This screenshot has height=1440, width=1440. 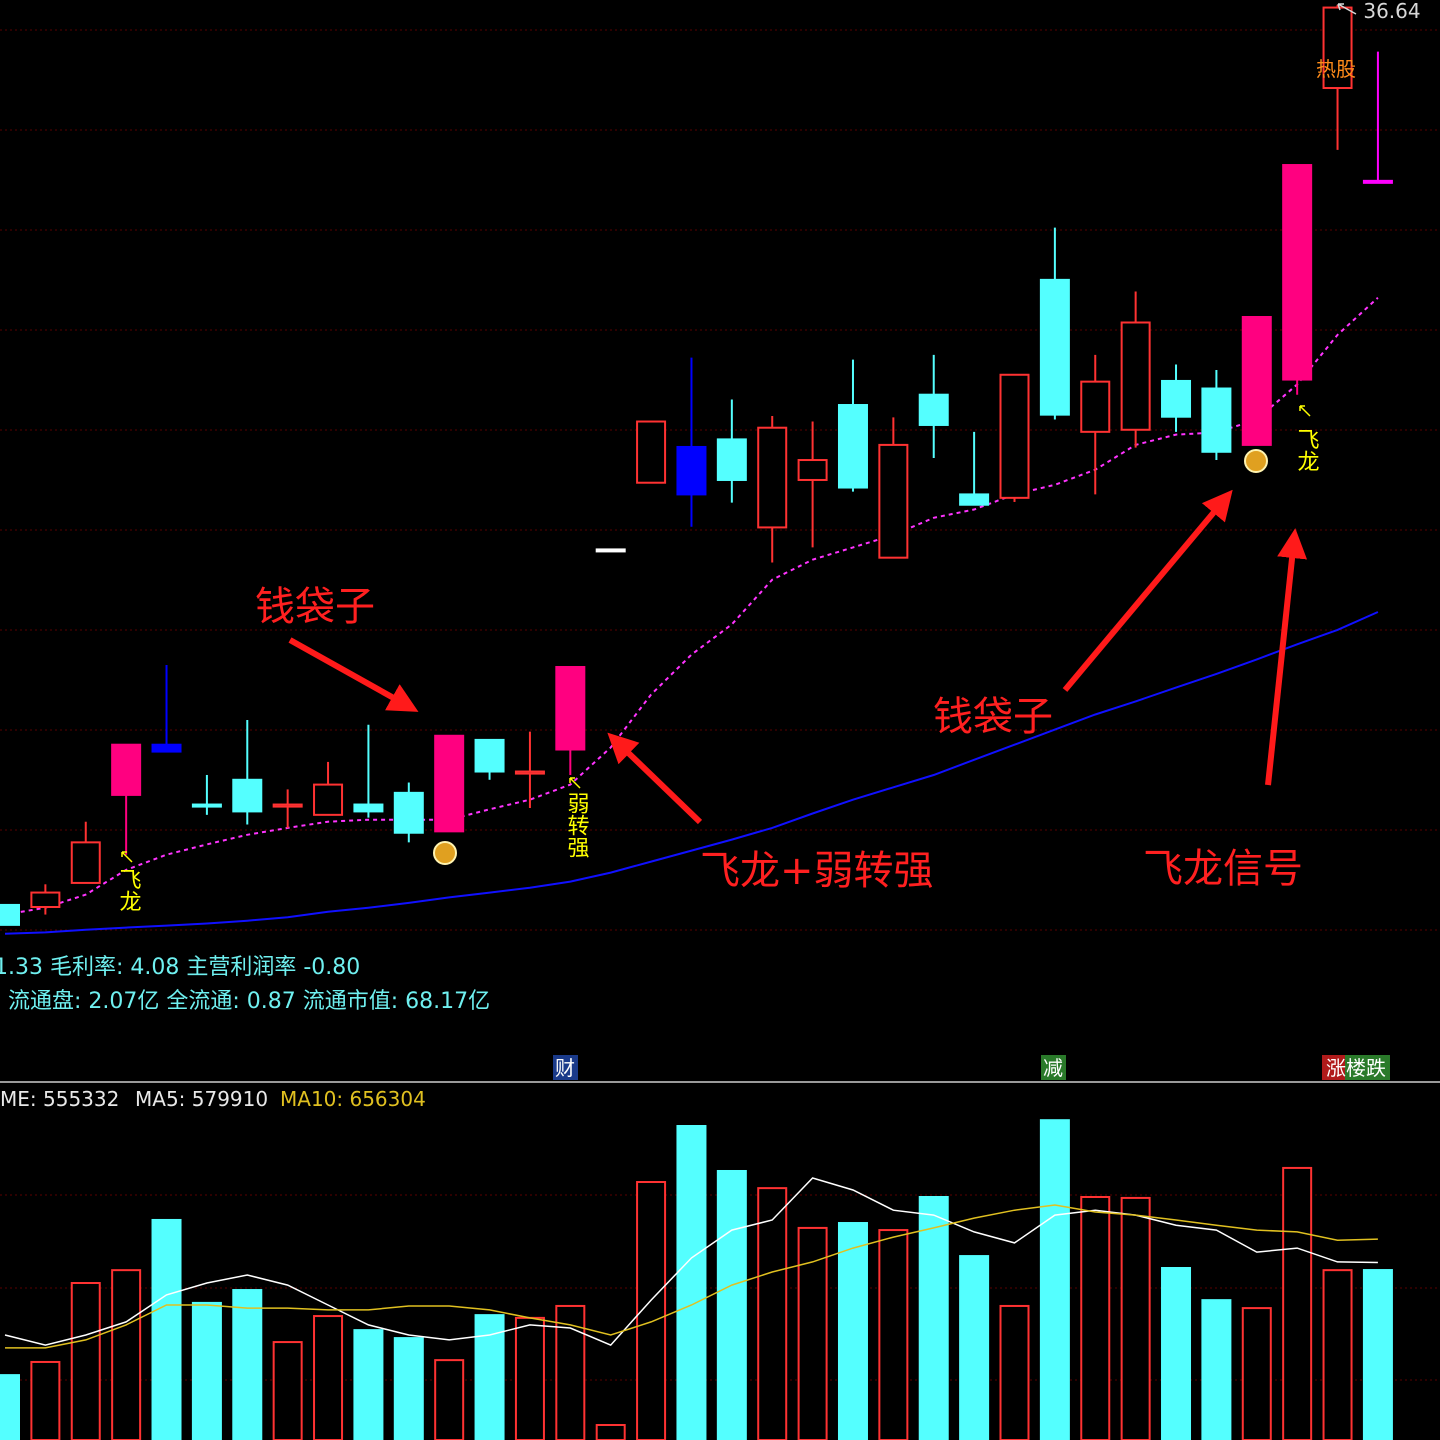 I want to click on high-pointer, so click(x=1347, y=9).